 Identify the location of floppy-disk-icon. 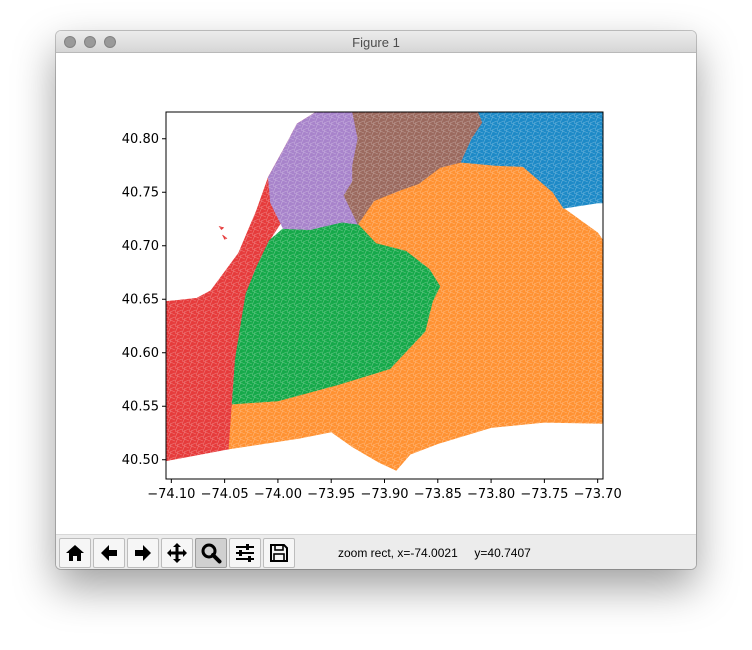
(279, 553).